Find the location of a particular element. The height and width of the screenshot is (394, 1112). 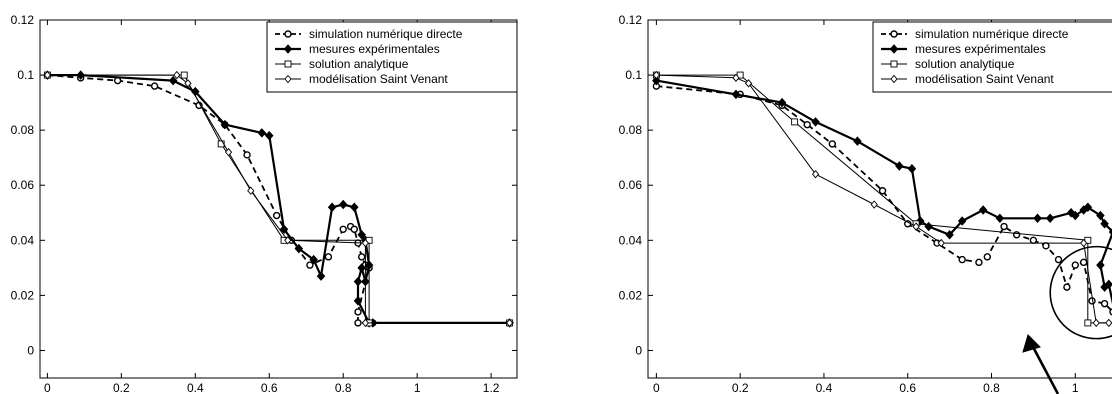

x-tick-label: 1.2 is located at coordinates (491, 387).